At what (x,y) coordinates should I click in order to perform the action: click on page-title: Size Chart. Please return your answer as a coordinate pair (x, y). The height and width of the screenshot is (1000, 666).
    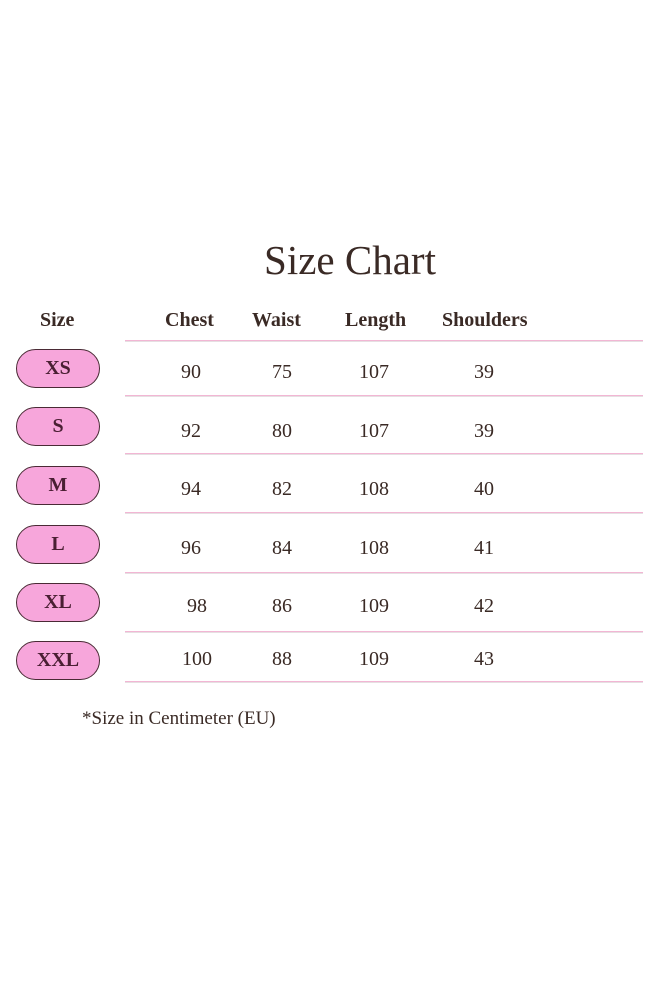
    Looking at the image, I should click on (350, 260).